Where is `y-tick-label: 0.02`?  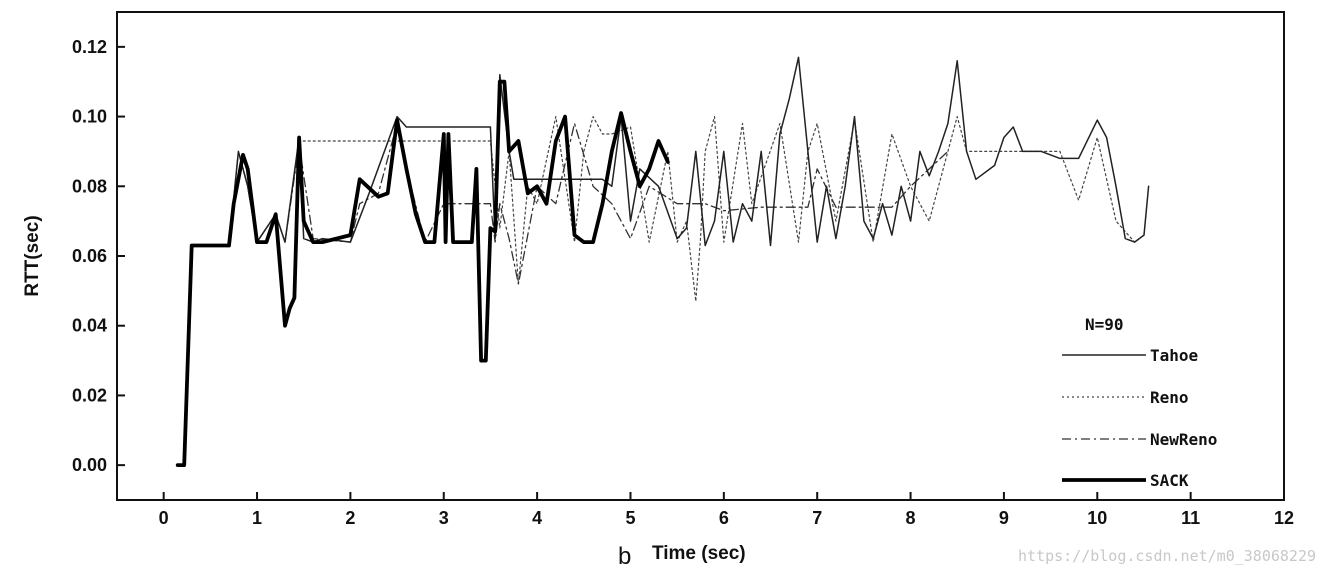
y-tick-label: 0.02 is located at coordinates (89, 395).